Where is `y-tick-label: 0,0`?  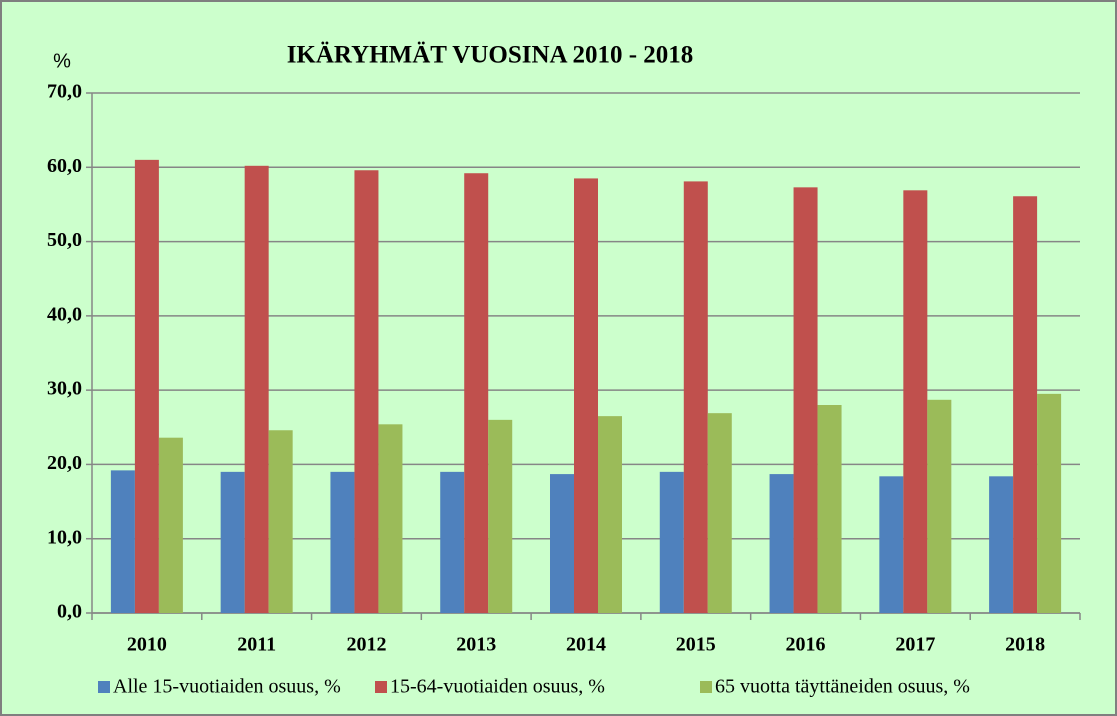
y-tick-label: 0,0 is located at coordinates (69, 612).